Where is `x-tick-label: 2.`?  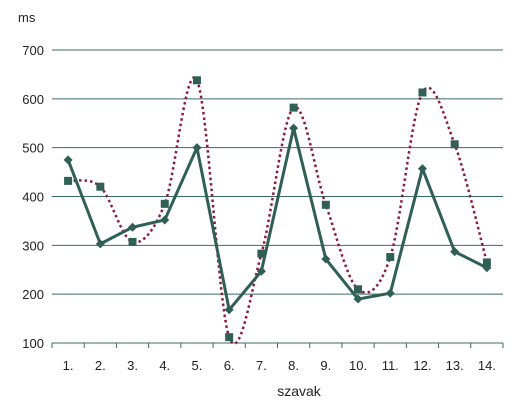 x-tick-label: 2. is located at coordinates (100, 365).